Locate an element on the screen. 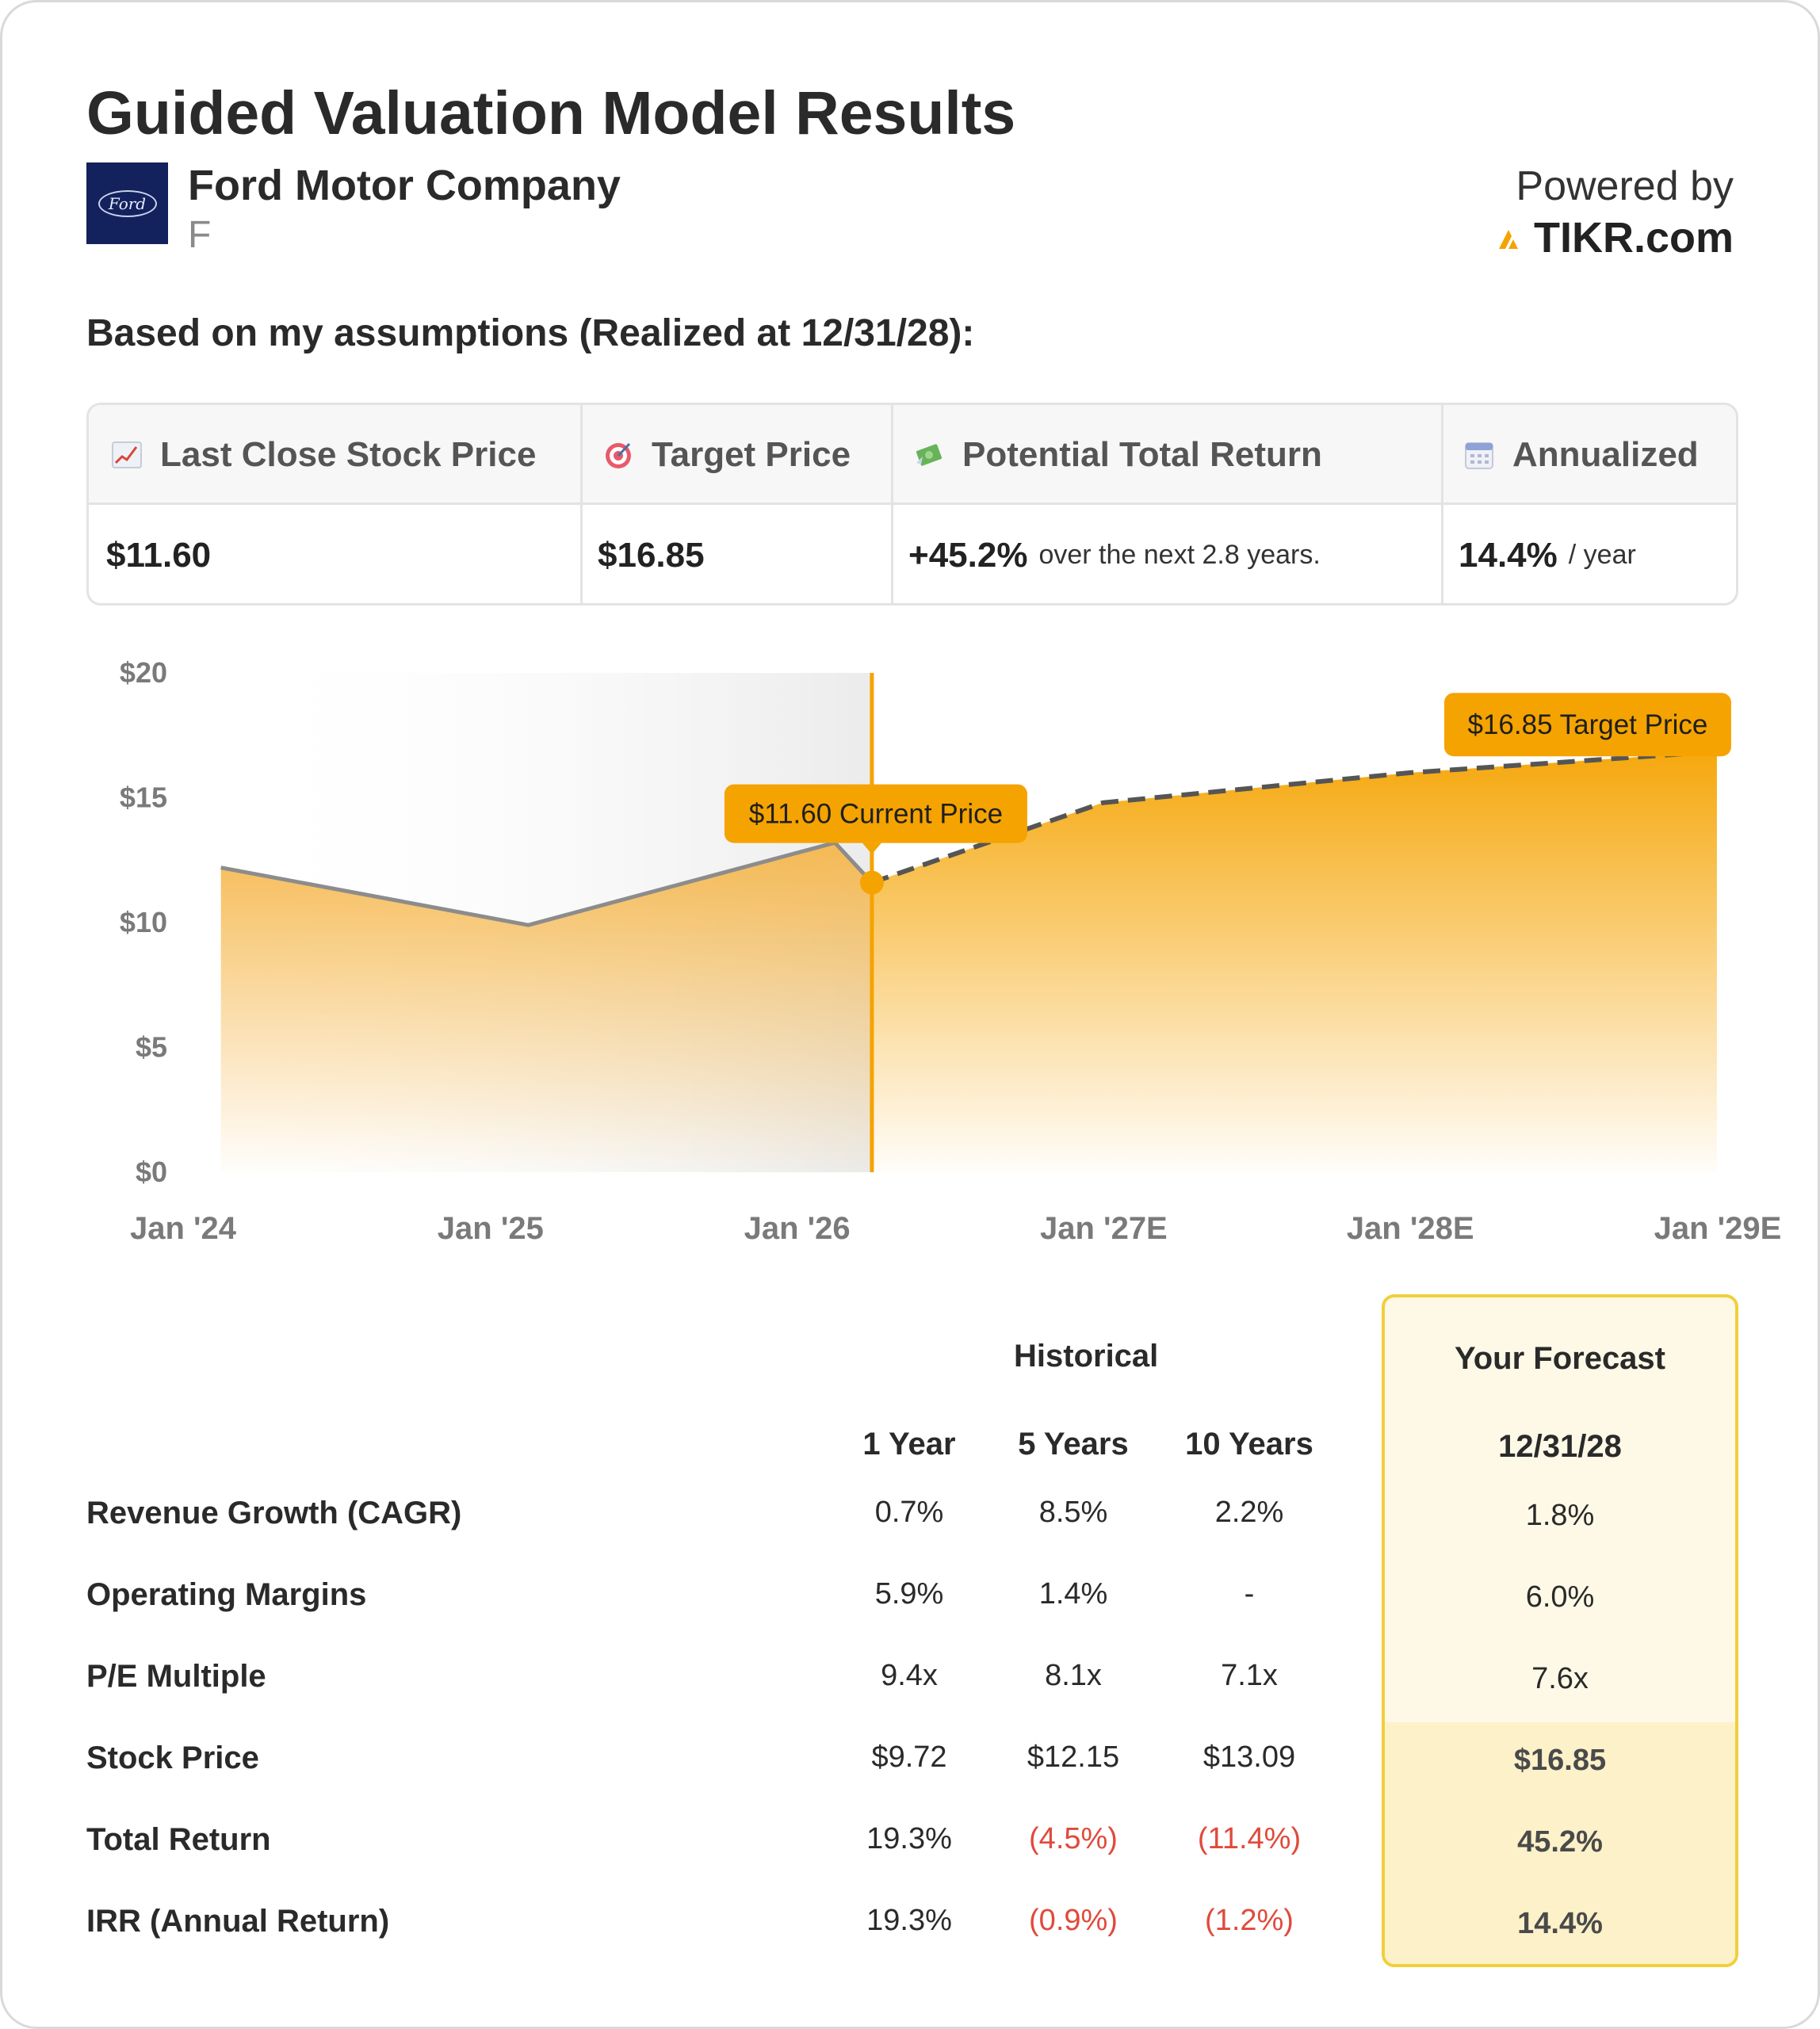 This screenshot has width=1820, height=2029. historical-value: (11.4%) is located at coordinates (1249, 1838).